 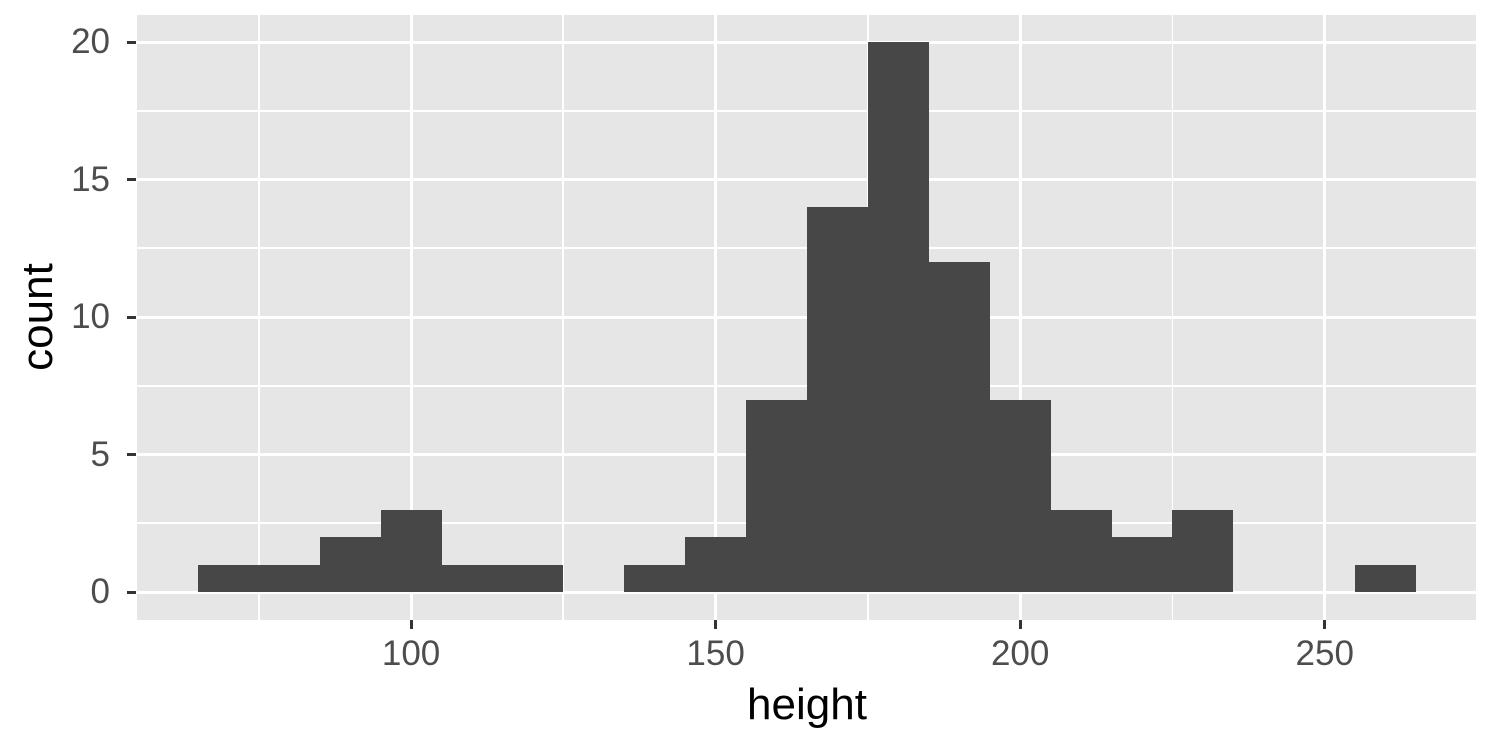 What do you see at coordinates (807, 704) in the screenshot?
I see `x-axis-title: height` at bounding box center [807, 704].